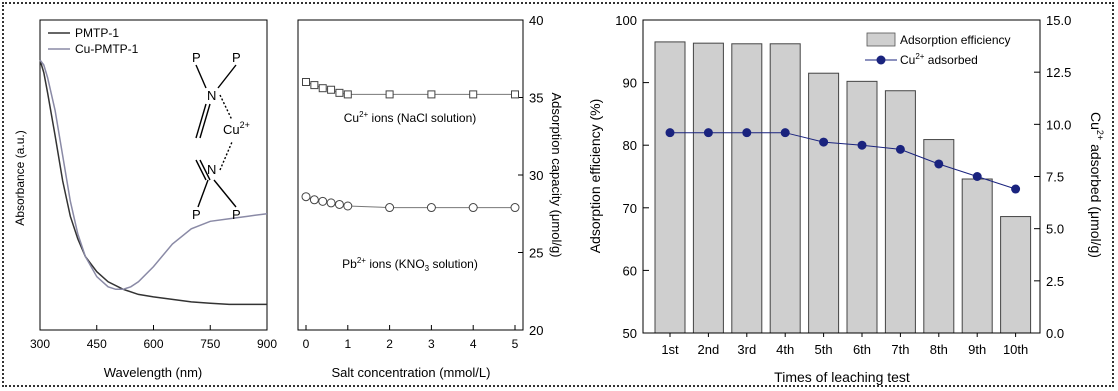 The image size is (1118, 391). What do you see at coordinates (236, 57) in the screenshot?
I see `inset-atom-p2: P` at bounding box center [236, 57].